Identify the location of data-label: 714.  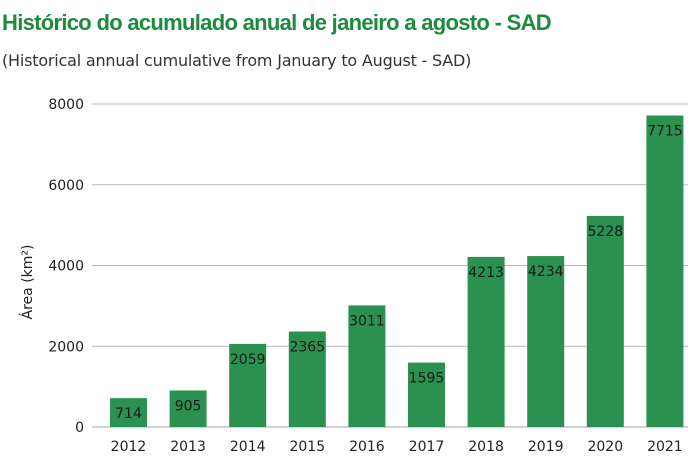
(128, 414).